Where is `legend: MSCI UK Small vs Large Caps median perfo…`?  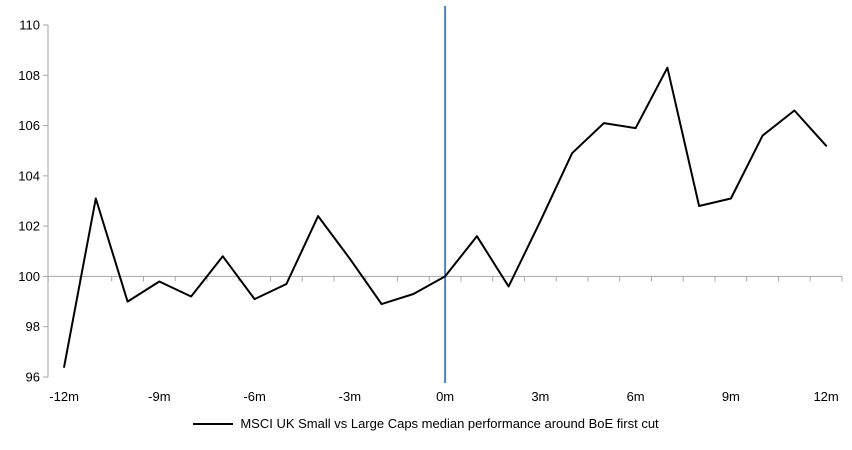 legend: MSCI UK Small vs Large Caps median perfo… is located at coordinates (426, 424).